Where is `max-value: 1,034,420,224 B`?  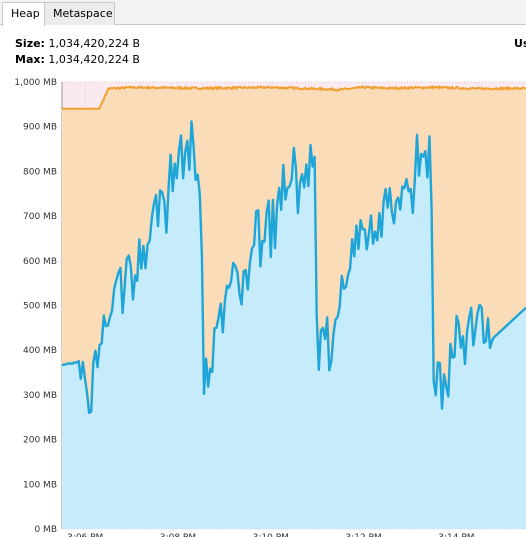 max-value: 1,034,420,224 B is located at coordinates (94, 59).